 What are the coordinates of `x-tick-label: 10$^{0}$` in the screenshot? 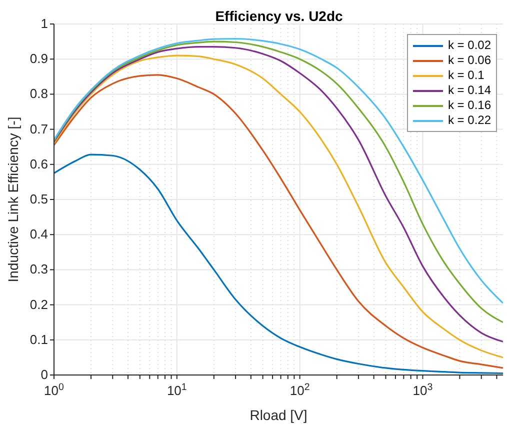 It's located at (54, 390).